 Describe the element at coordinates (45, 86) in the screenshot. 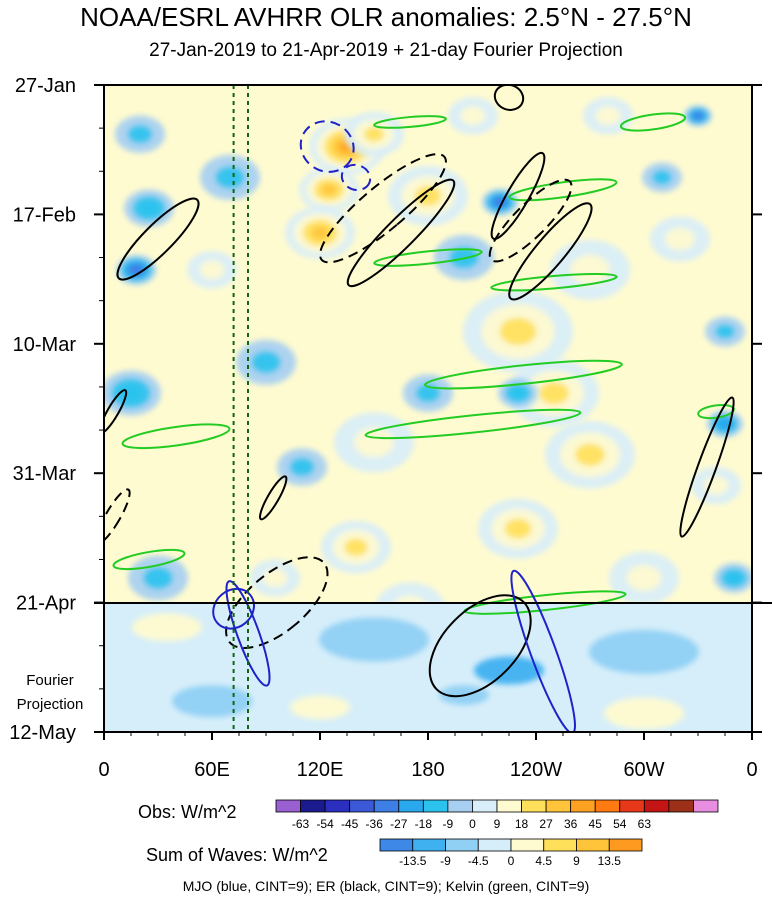

I see `y-tick-label: 27-Jan` at that location.